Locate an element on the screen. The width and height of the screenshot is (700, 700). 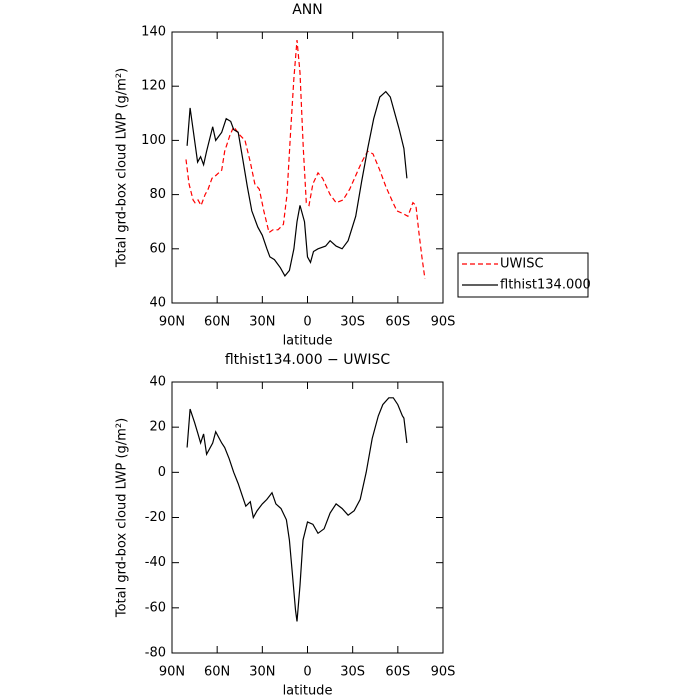
legend-label: flthist134.000 is located at coordinates (545, 285).